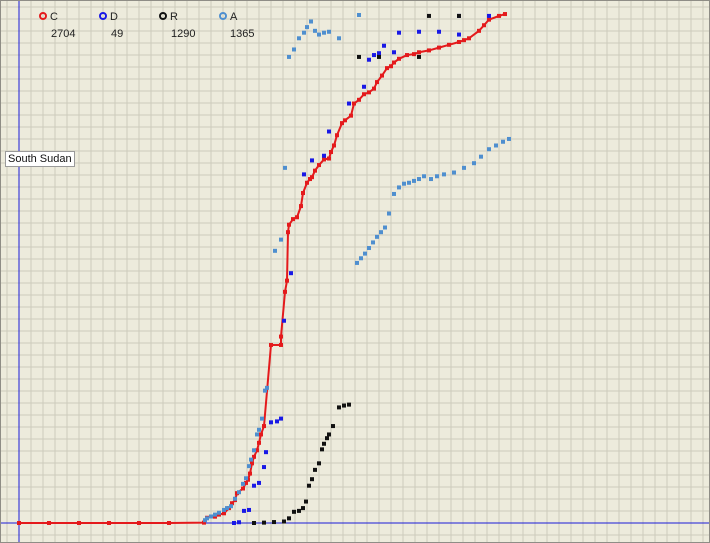  Describe the element at coordinates (146, 25) in the screenshot. I see `legend: C 2704 D 49 R 1290 A 1365` at that location.